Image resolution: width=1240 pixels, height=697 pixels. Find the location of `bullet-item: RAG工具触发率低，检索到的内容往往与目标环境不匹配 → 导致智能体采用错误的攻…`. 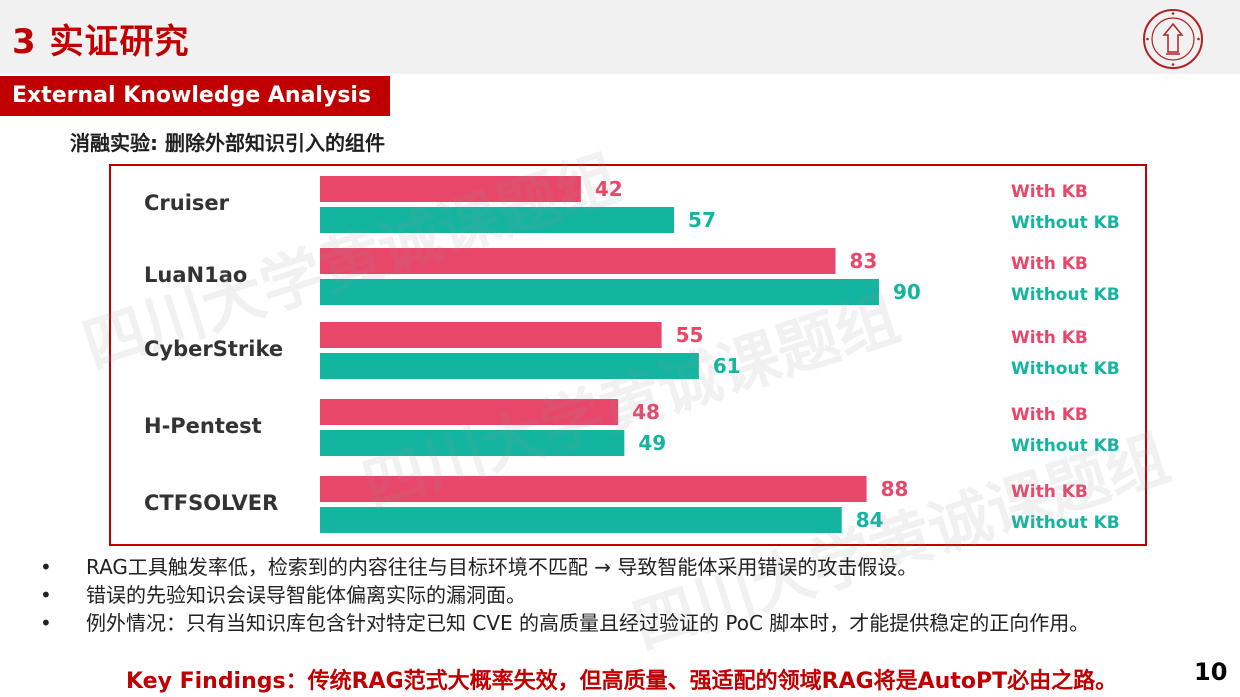

bullet-item: RAG工具触发率低，检索到的内容往往与目标环境不匹配 → 导致智能体采用错误的攻… is located at coordinates (628, 567).